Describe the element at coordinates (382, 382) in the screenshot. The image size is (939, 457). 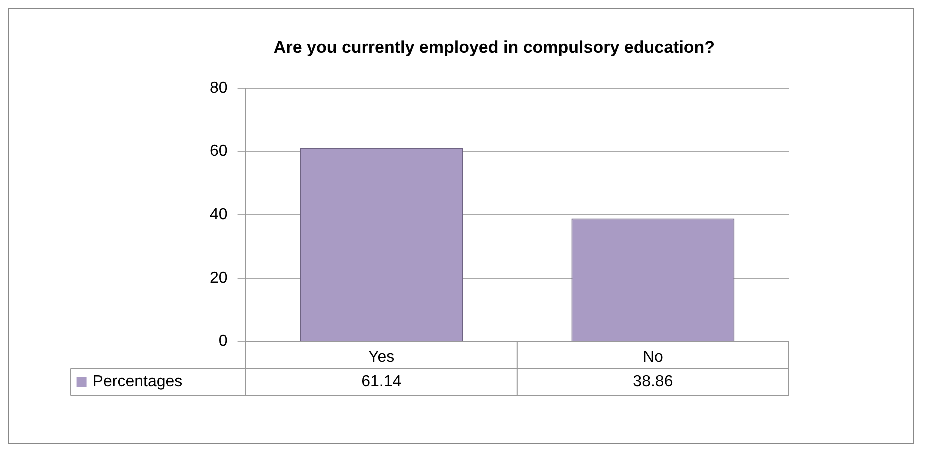
I see `data-label: 61.14` at that location.